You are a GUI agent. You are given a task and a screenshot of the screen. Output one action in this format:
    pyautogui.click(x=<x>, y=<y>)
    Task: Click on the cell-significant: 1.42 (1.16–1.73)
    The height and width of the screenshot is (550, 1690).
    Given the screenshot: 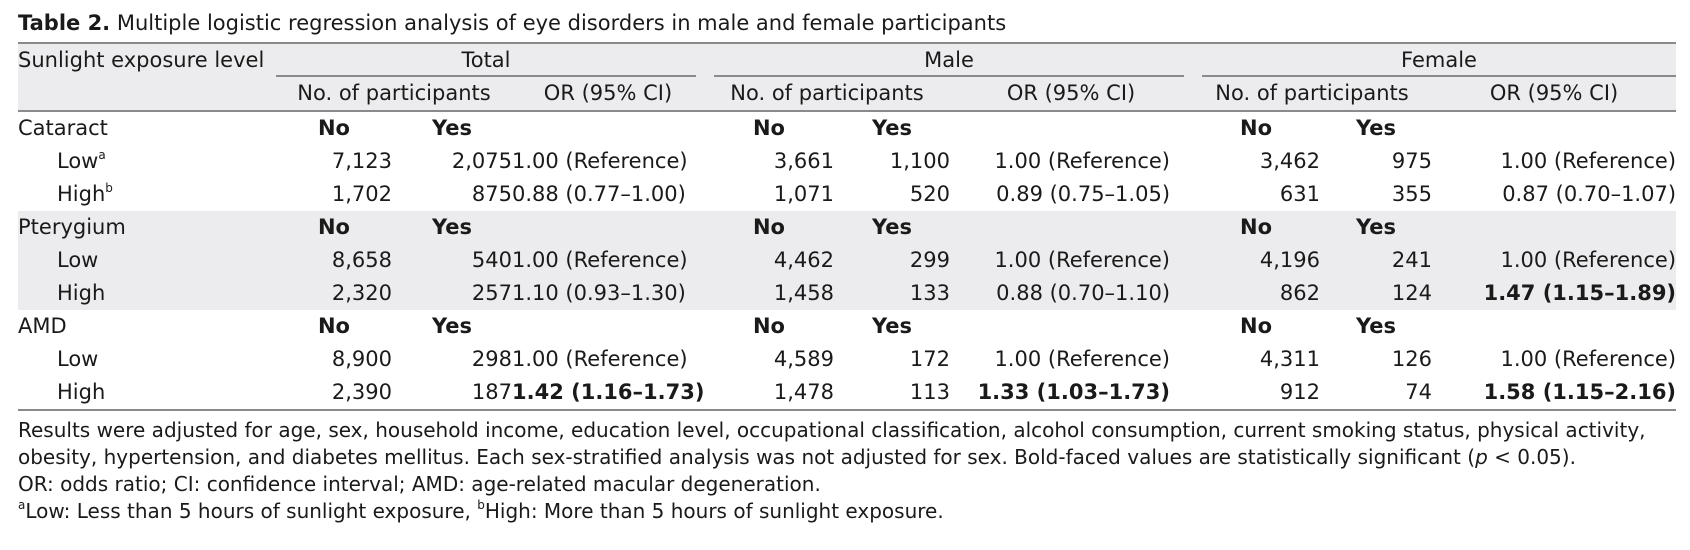 What is the action you would take?
    pyautogui.click(x=608, y=392)
    